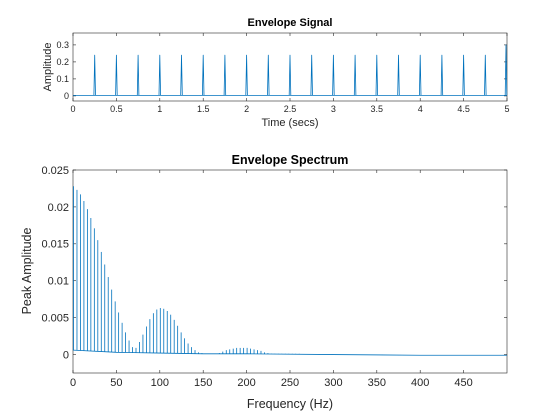 The width and height of the screenshot is (560, 420). I want to click on y-tick-label: 0.015, so click(55, 245).